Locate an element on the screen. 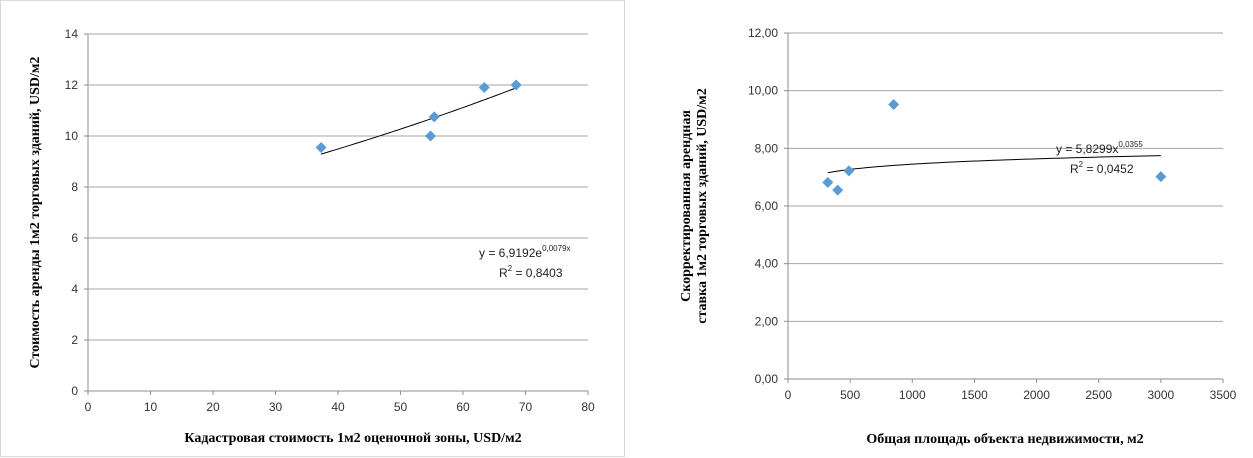 This screenshot has width=1253, height=458. y-tick-label: 8 is located at coordinates (74, 187).